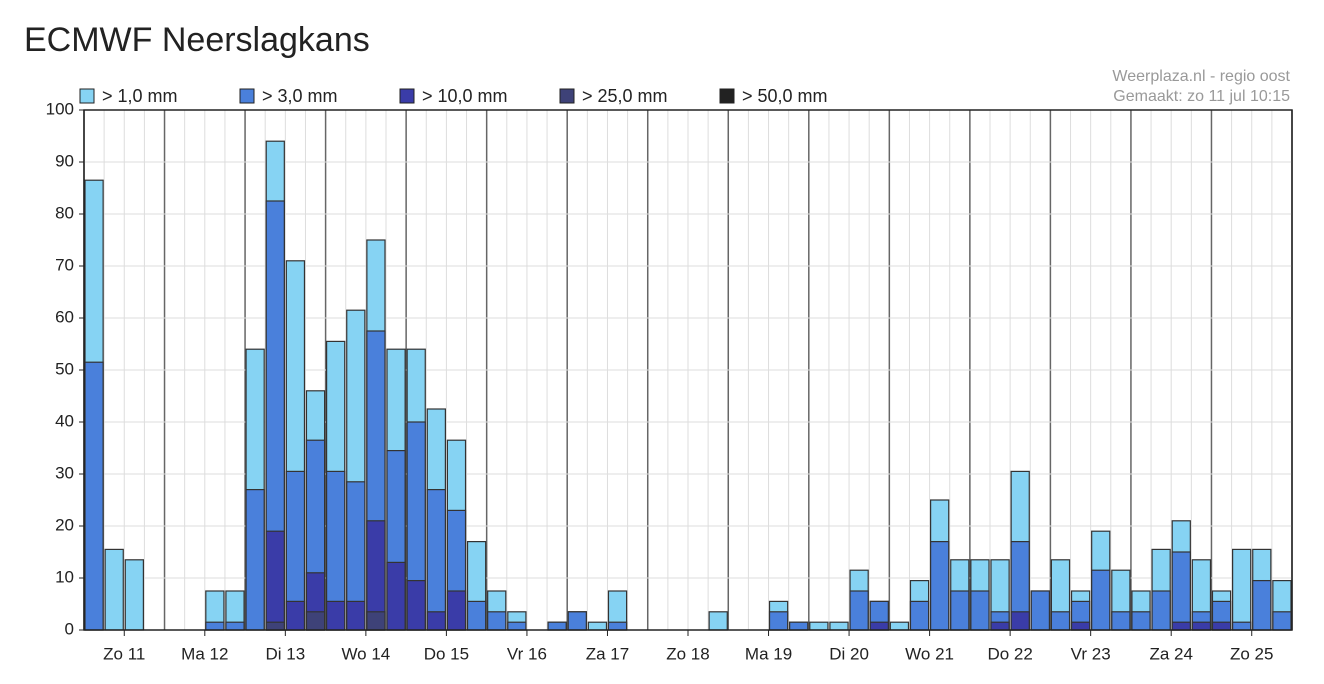  Describe the element at coordinates (204, 653) in the screenshot. I see `x-tick-label: Ma 12` at that location.